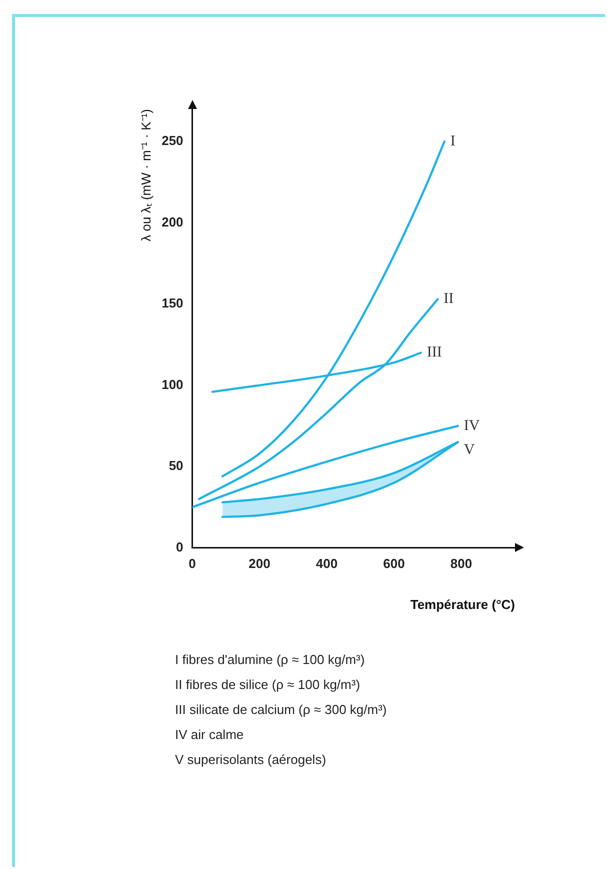 Image resolution: width=607 pixels, height=869 pixels. Describe the element at coordinates (176, 466) in the screenshot. I see `y-tick-label: 50` at that location.